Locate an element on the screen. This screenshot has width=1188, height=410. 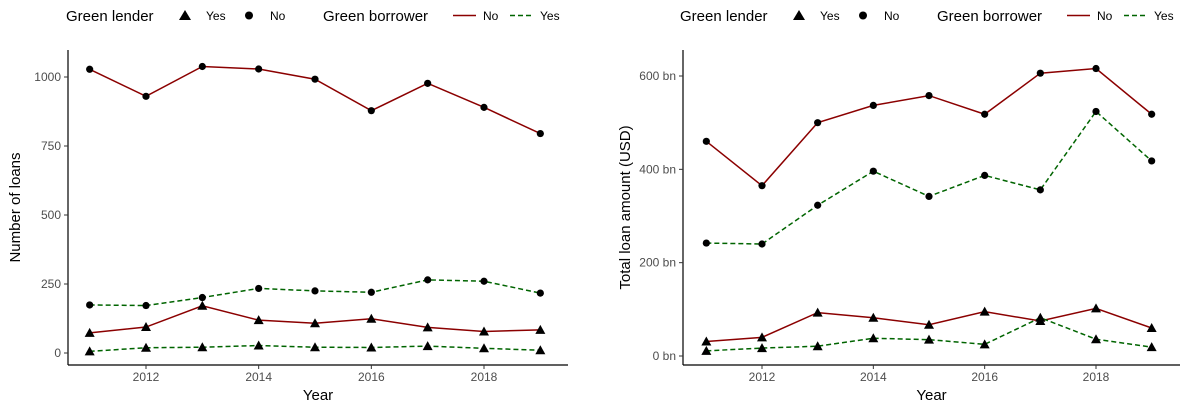
y-tick-label: 500 is located at coordinates (51, 215).